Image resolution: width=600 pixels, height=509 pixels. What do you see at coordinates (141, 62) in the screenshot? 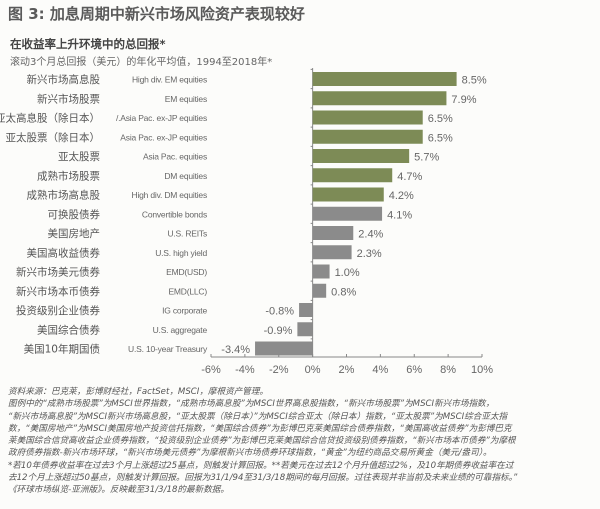
I see `chart-description: 滚动3个月总回报（美元）的年化平均值，1994至2018年*` at bounding box center [141, 62].